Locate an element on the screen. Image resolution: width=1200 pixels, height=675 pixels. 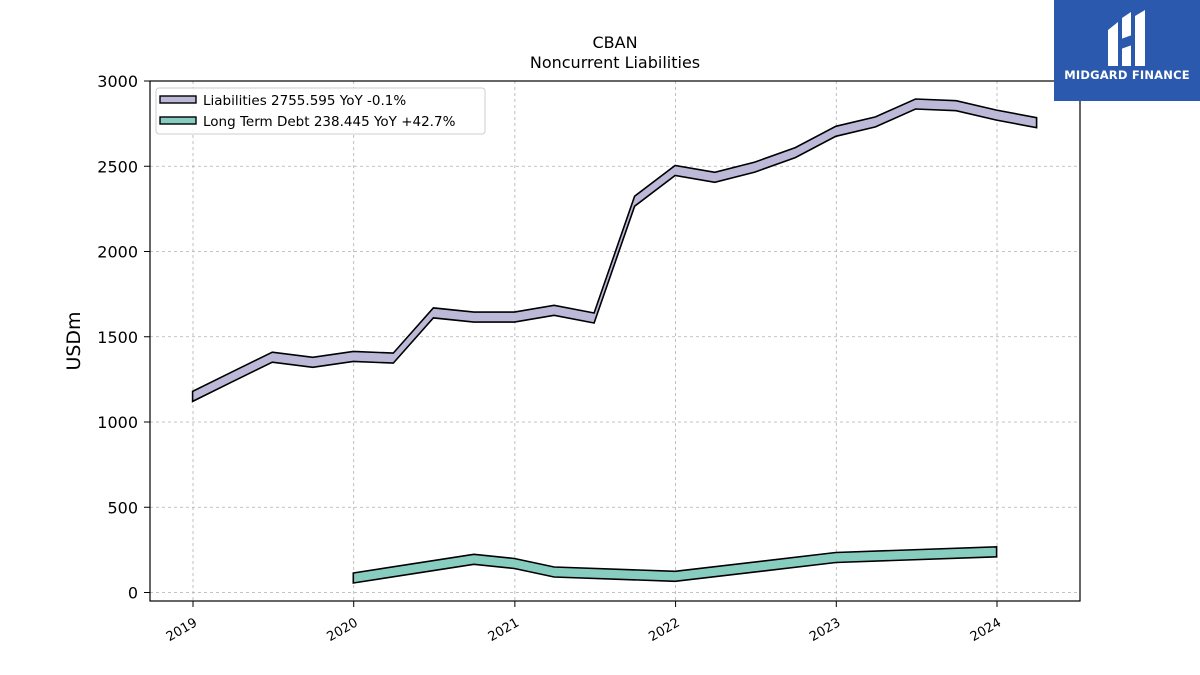
x-tick-label: 2022 is located at coordinates (664, 630).